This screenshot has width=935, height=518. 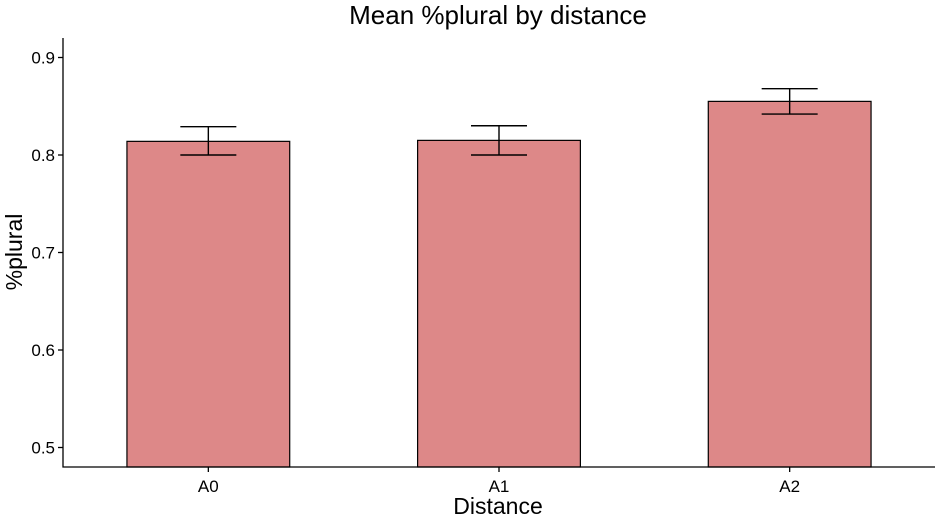 What do you see at coordinates (14, 252) in the screenshot?
I see `y-axis-title: %plural` at bounding box center [14, 252].